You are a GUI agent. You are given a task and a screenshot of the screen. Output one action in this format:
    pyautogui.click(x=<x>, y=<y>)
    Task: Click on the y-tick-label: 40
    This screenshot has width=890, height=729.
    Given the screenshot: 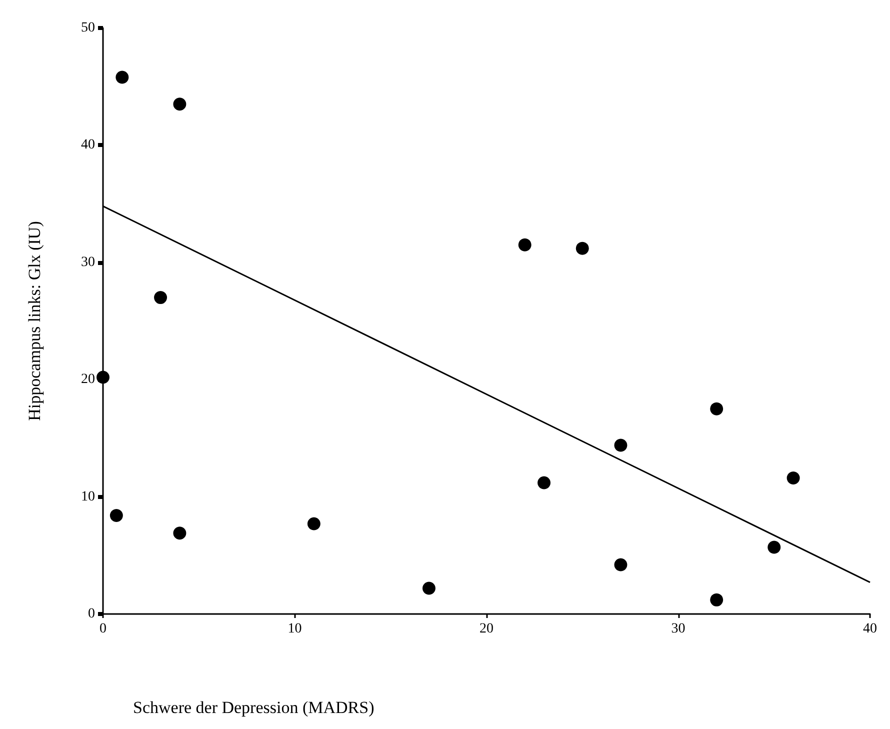 What is the action you would take?
    pyautogui.click(x=88, y=145)
    